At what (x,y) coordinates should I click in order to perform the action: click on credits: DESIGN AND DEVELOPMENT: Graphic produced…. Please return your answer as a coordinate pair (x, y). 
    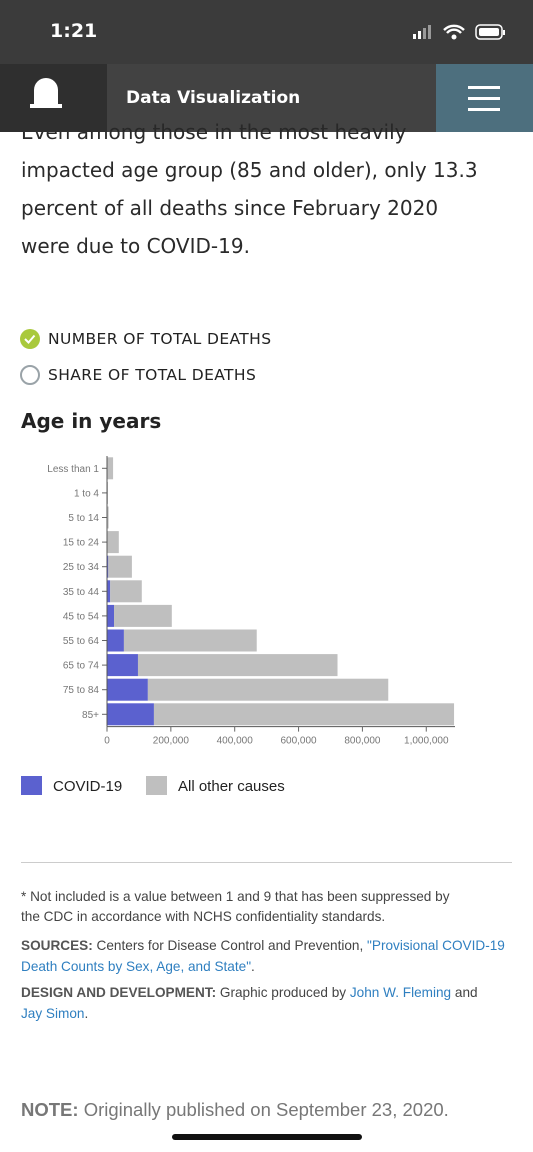
    Looking at the image, I should click on (256, 1003).